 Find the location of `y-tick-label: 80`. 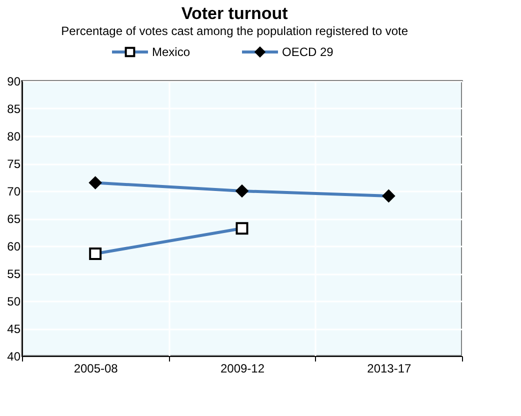

y-tick-label: 80 is located at coordinates (14, 137).